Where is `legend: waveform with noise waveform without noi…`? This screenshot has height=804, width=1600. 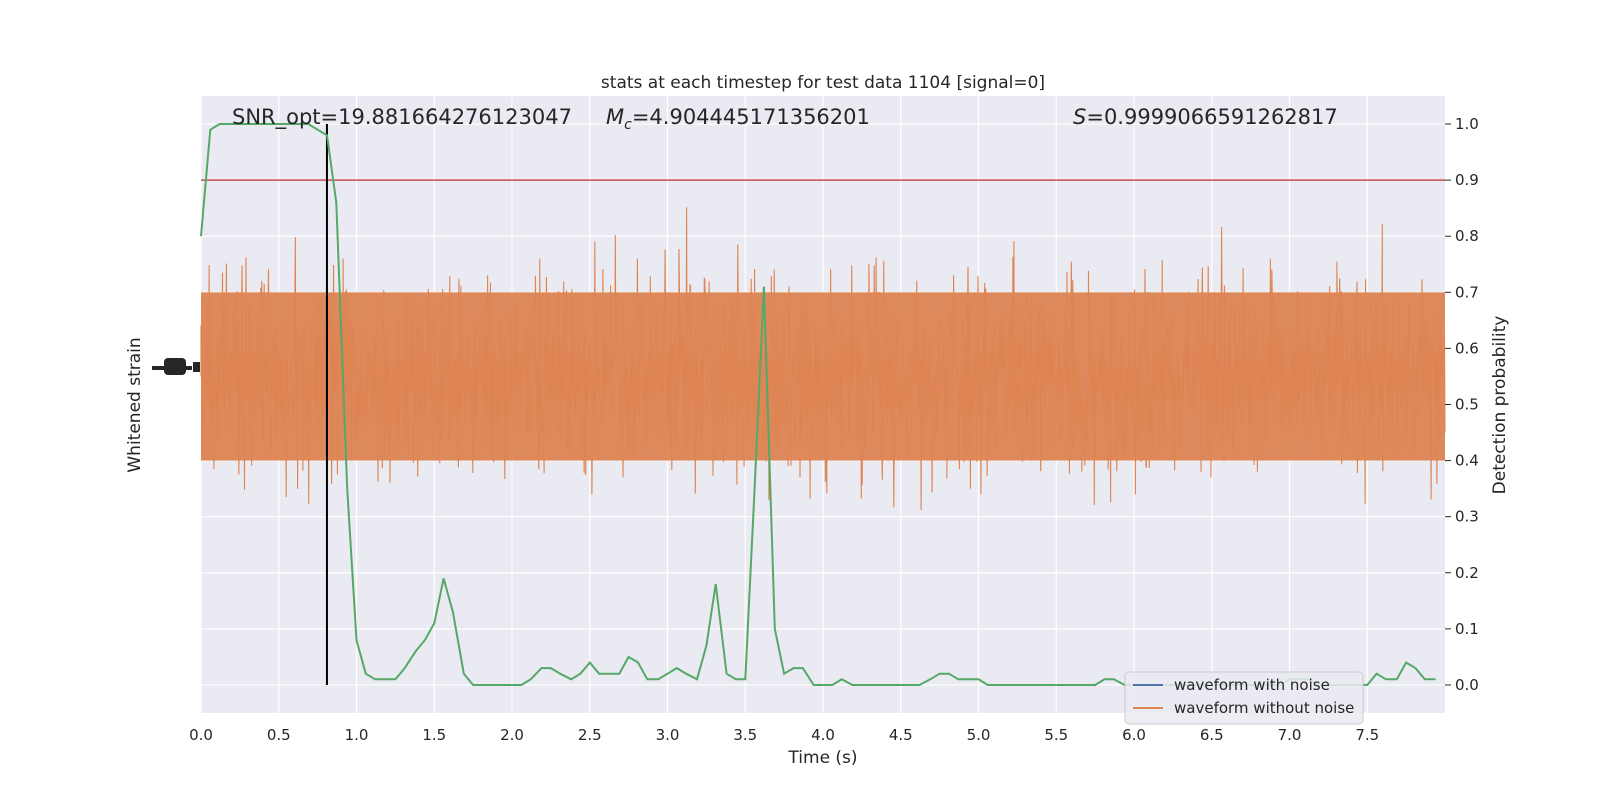
legend: waveform with noise waveform without noi… is located at coordinates (1244, 698).